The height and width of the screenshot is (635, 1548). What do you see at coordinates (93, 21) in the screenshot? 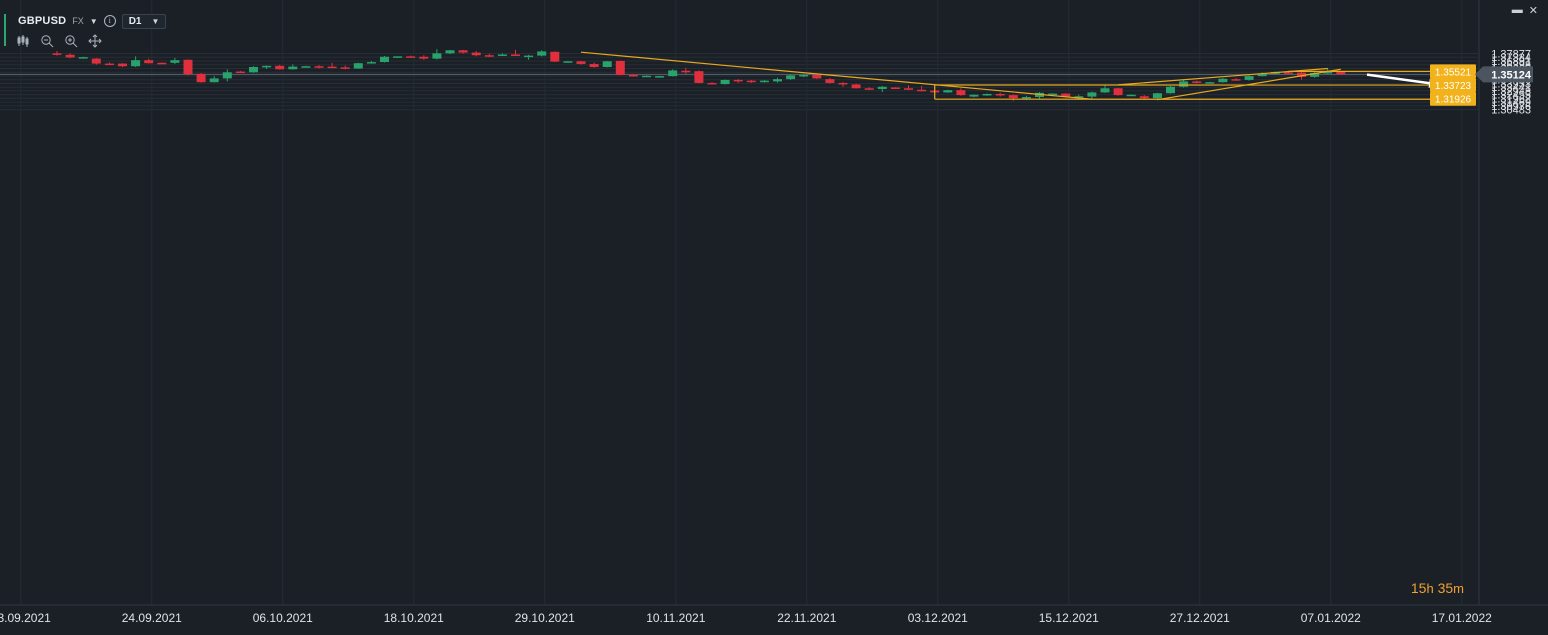
I see `caret-down-icon: ▼` at bounding box center [93, 21].